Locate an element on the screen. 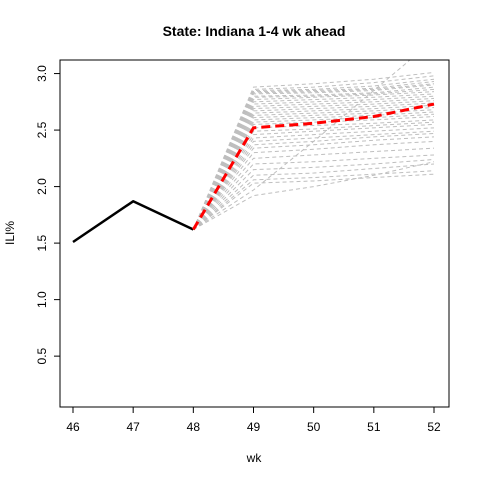 The image size is (480, 480). y-tick-label: 1.0 is located at coordinates (42, 299).